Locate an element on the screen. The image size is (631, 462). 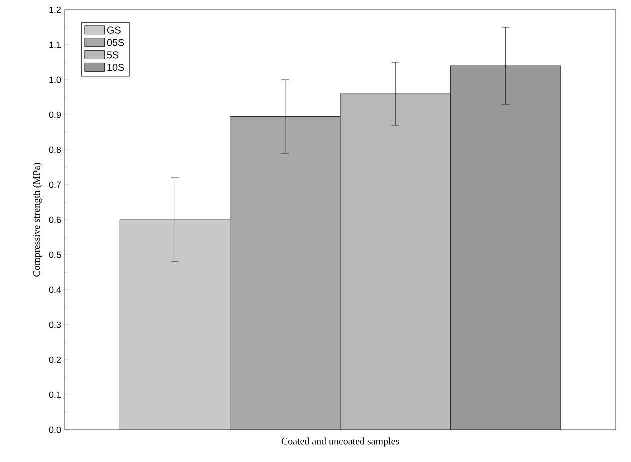
legend-label: 05S is located at coordinates (115, 42).